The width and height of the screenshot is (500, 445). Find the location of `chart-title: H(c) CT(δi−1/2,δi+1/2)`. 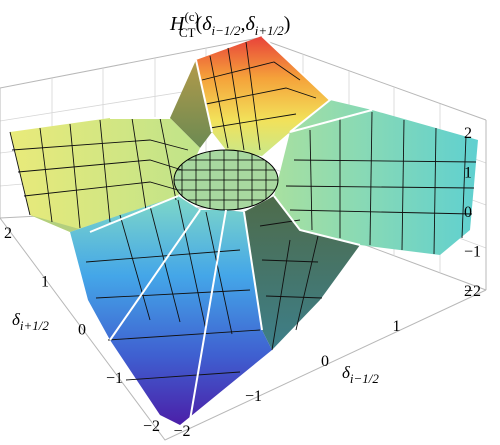

chart-title: H(c) CT(δi−1/2,δi+1/2) is located at coordinates (229, 24).